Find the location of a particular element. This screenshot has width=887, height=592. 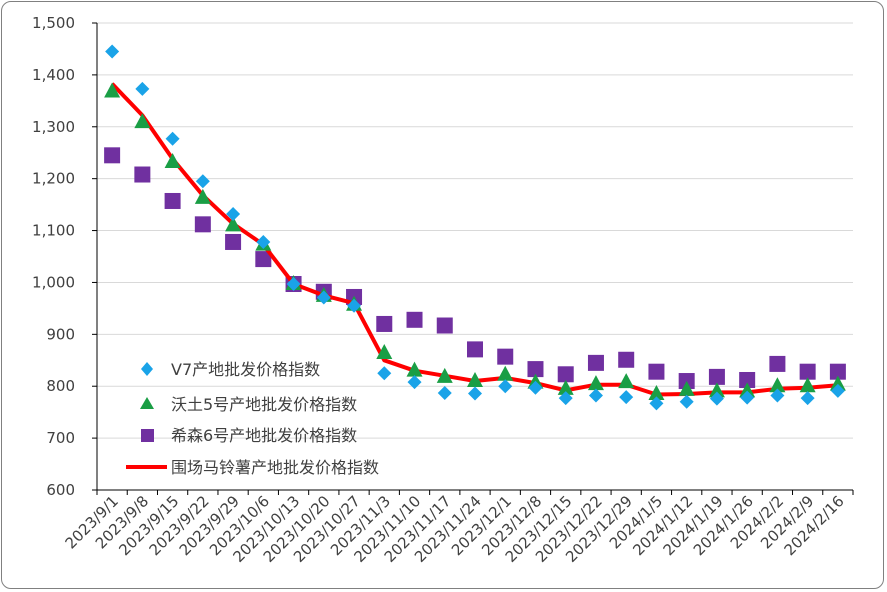

y-tick-label-900: 900 is located at coordinates (60, 334).